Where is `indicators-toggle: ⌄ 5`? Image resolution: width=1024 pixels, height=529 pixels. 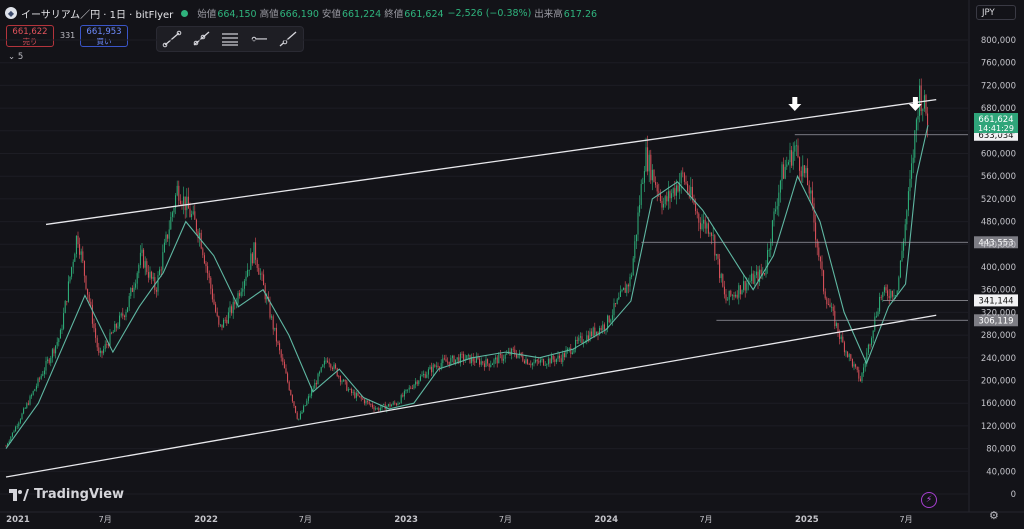 indicators-toggle: ⌄ 5 is located at coordinates (15, 57).